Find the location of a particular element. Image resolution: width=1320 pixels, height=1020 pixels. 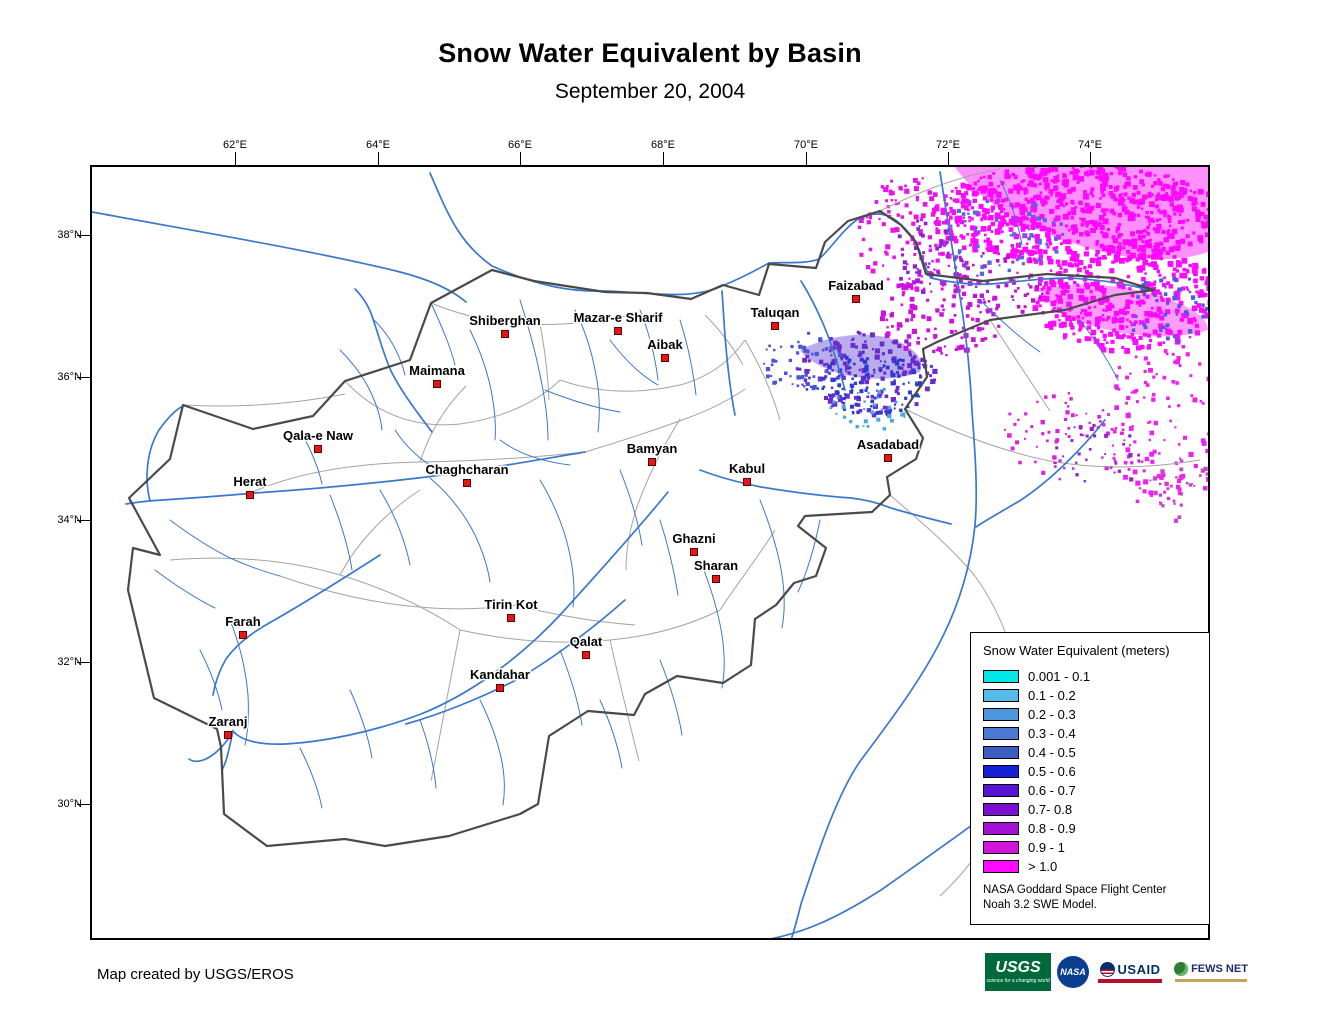

lon-tick-label: 62°E is located at coordinates (235, 145).